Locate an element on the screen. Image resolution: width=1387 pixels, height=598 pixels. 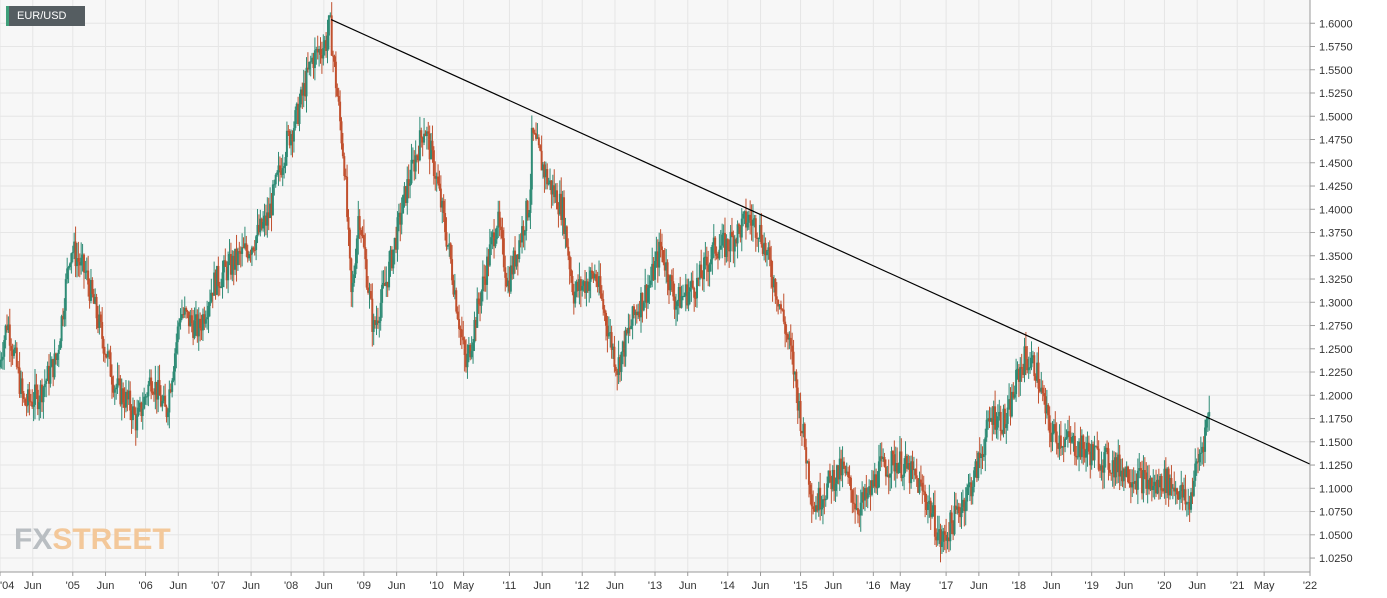
y-tick-label: 1.4000 is located at coordinates (1336, 210).